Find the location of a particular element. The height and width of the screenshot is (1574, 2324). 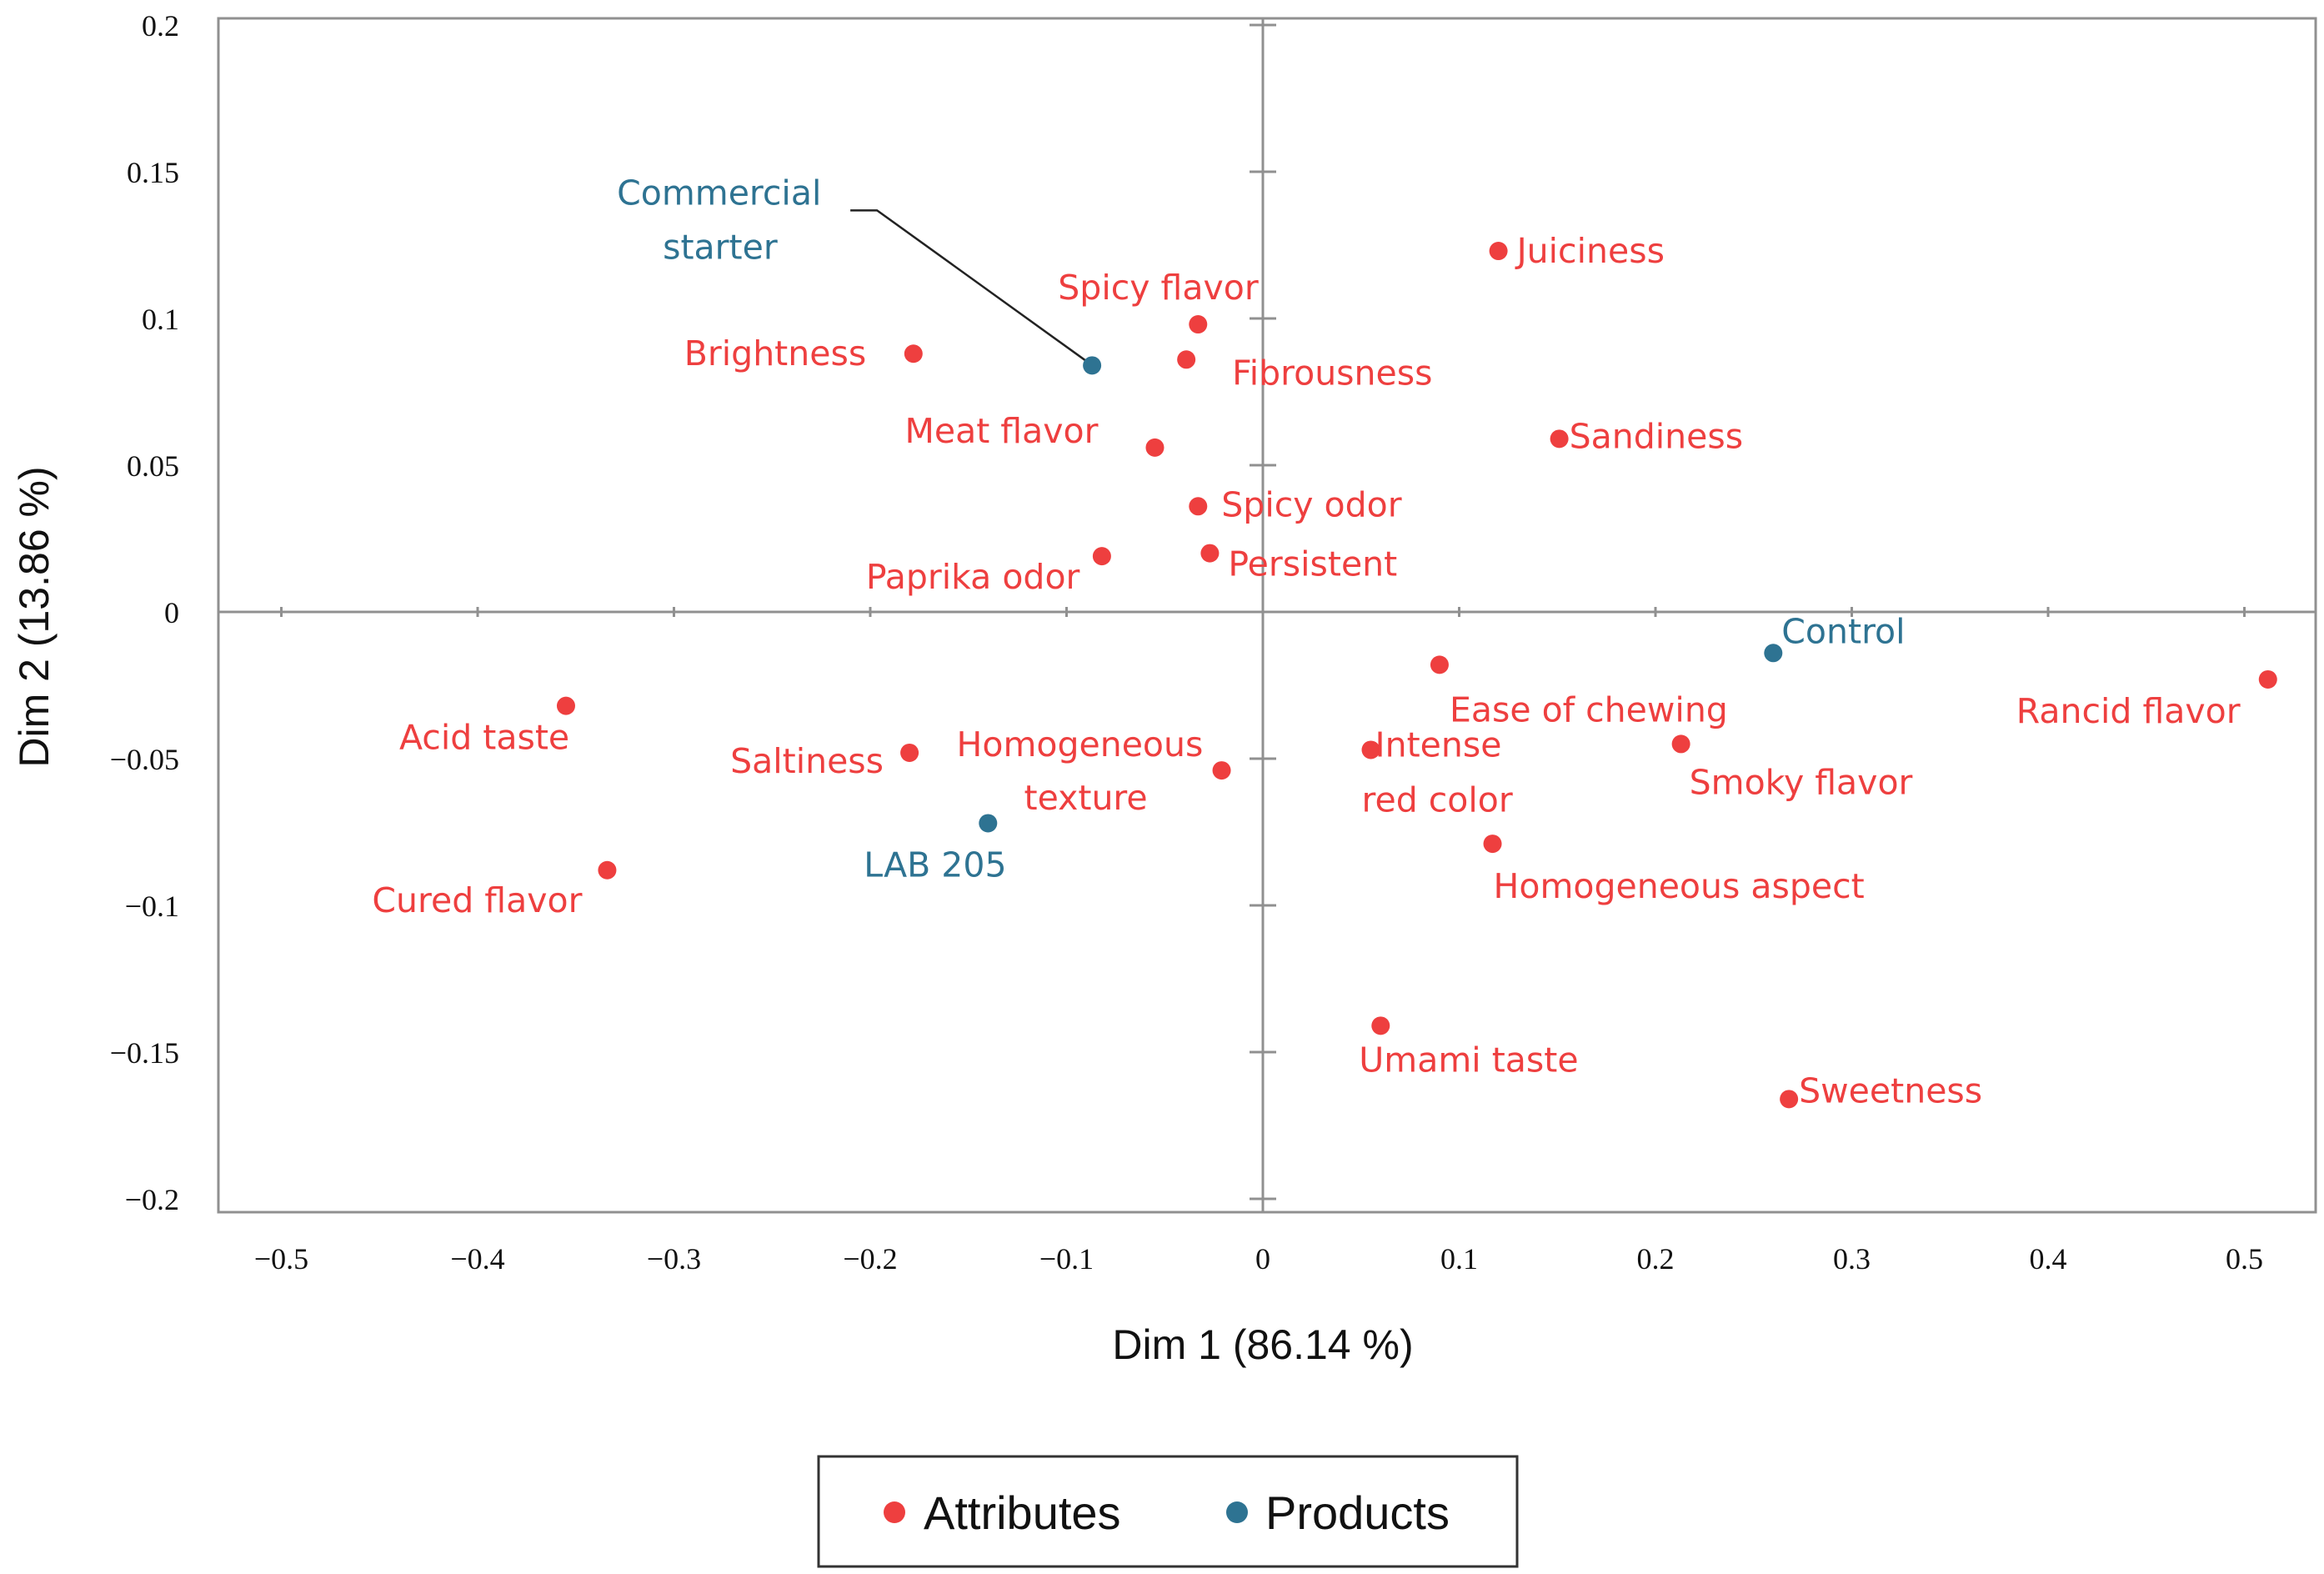

legend: Attributes Products is located at coordinates (1168, 1512).